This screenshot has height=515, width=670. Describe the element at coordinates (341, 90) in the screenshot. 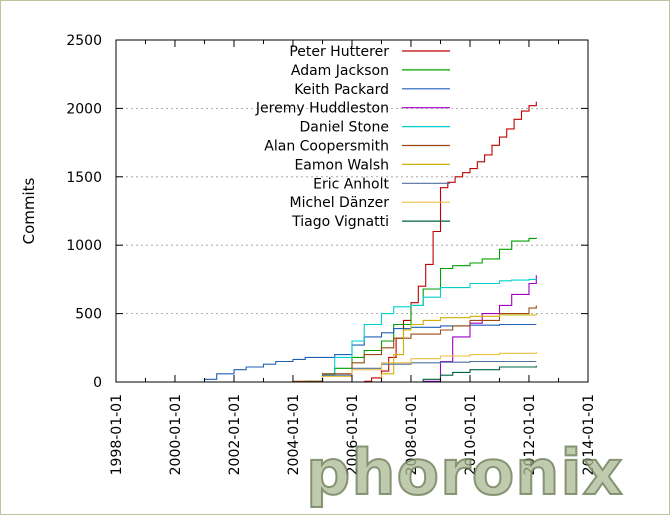

I see `legend-label-2: Keith Packard` at that location.